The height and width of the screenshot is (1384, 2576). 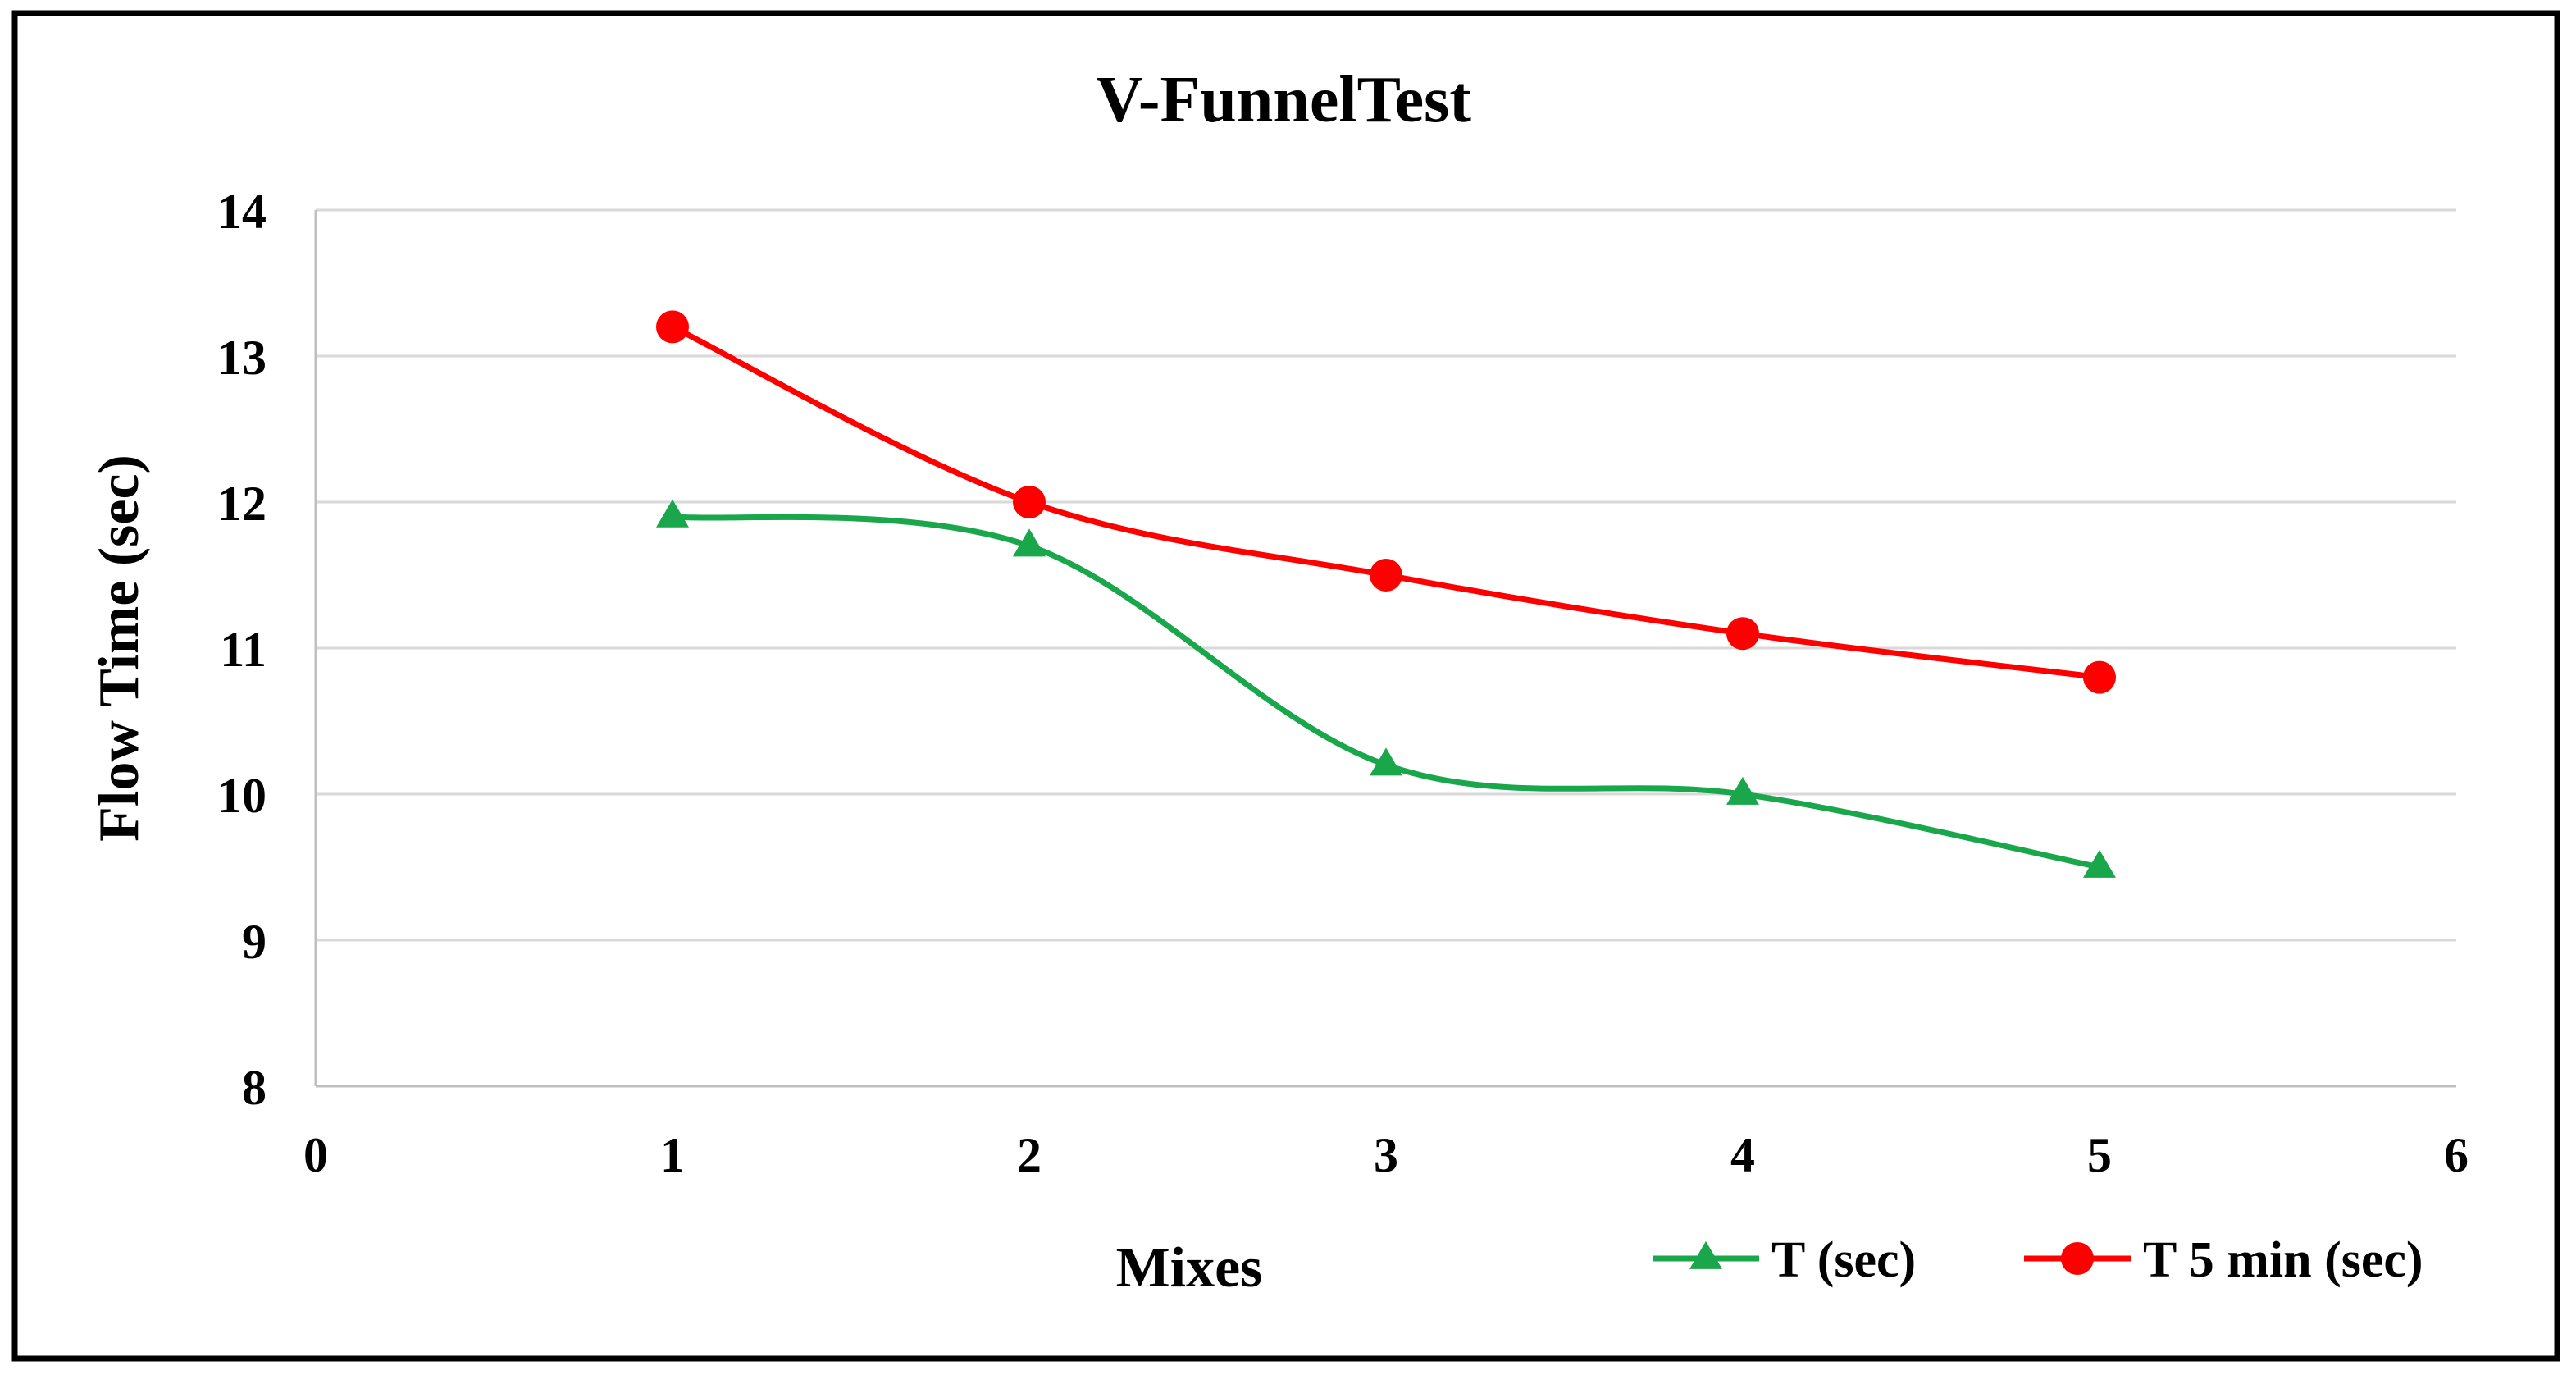 What do you see at coordinates (2456, 1155) in the screenshot?
I see `x-tick-label-6: 6` at bounding box center [2456, 1155].